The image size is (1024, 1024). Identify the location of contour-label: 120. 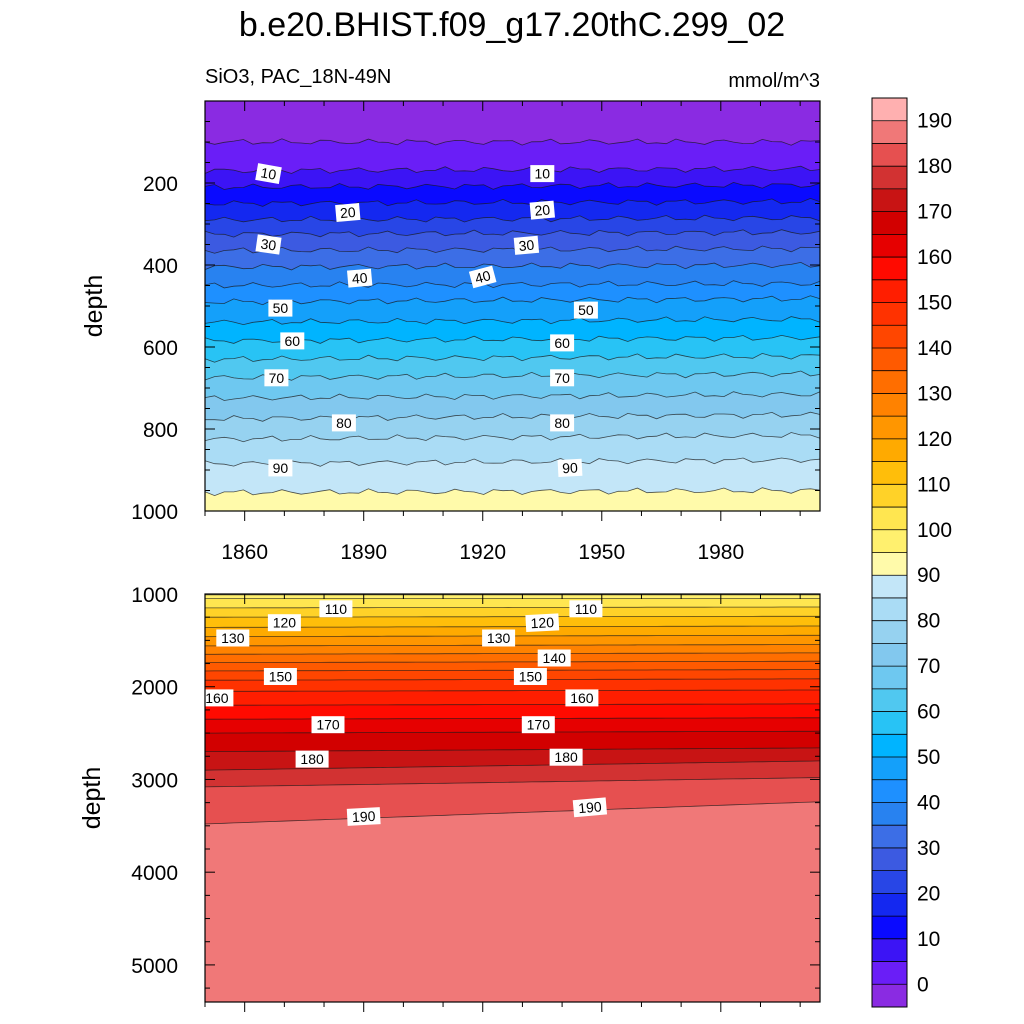
(542, 623).